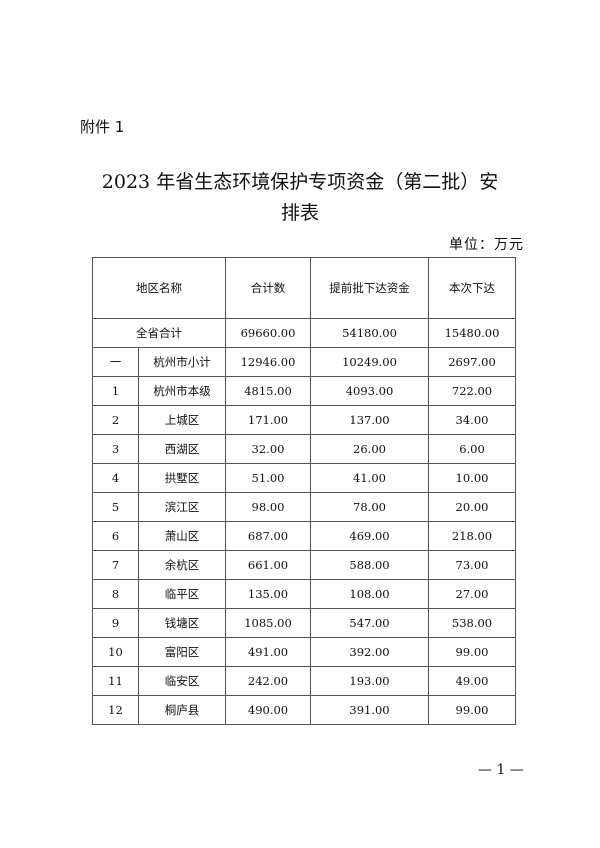 Image resolution: width=600 pixels, height=848 pixels. Describe the element at coordinates (268, 623) in the screenshot. I see `cell-sum: 1085.00` at that location.